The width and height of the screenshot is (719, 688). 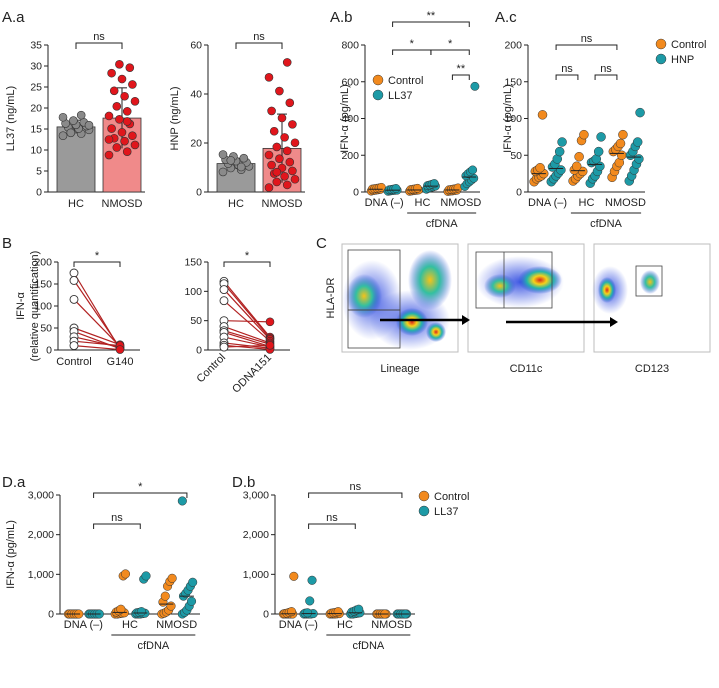 What do you see at coordinates (7, 243) in the screenshot?
I see `panel-label-b: B` at bounding box center [7, 243].